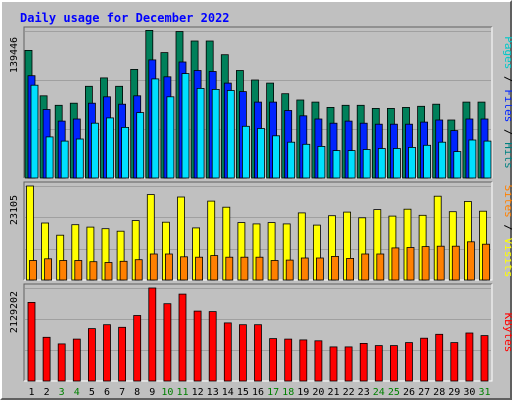  I want to click on day-label-1: 1, so click(31, 392).